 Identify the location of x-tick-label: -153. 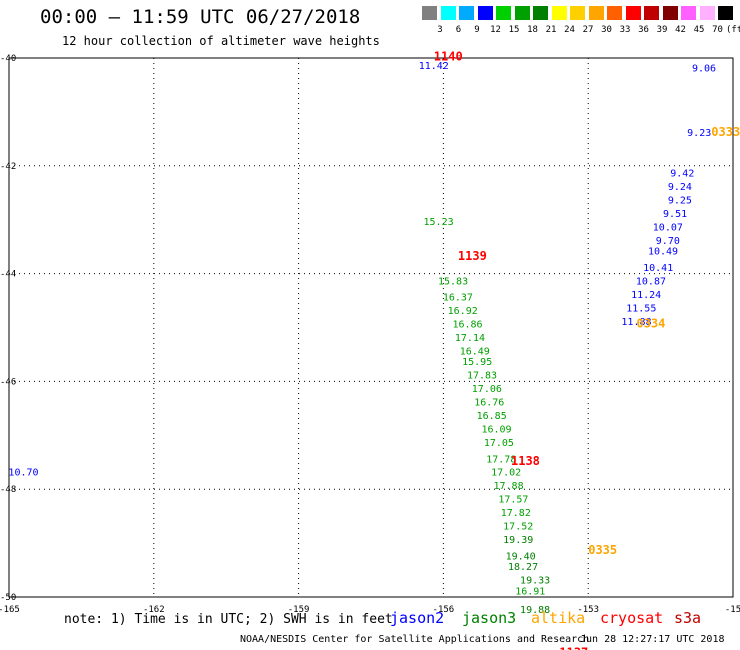
(588, 610).